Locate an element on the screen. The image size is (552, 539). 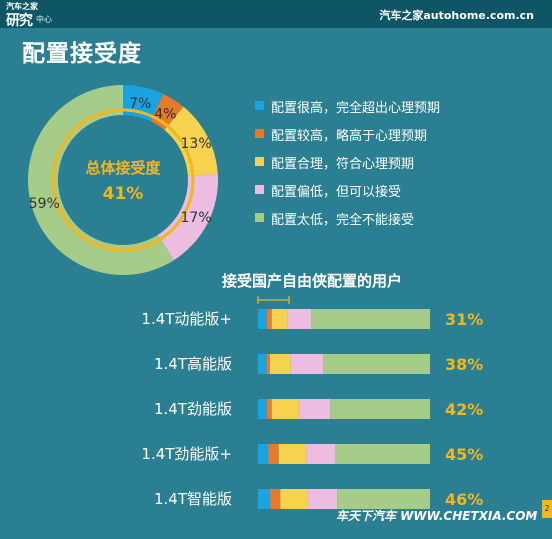
donut-center-label: 总体接受度 is located at coordinates (123, 168).